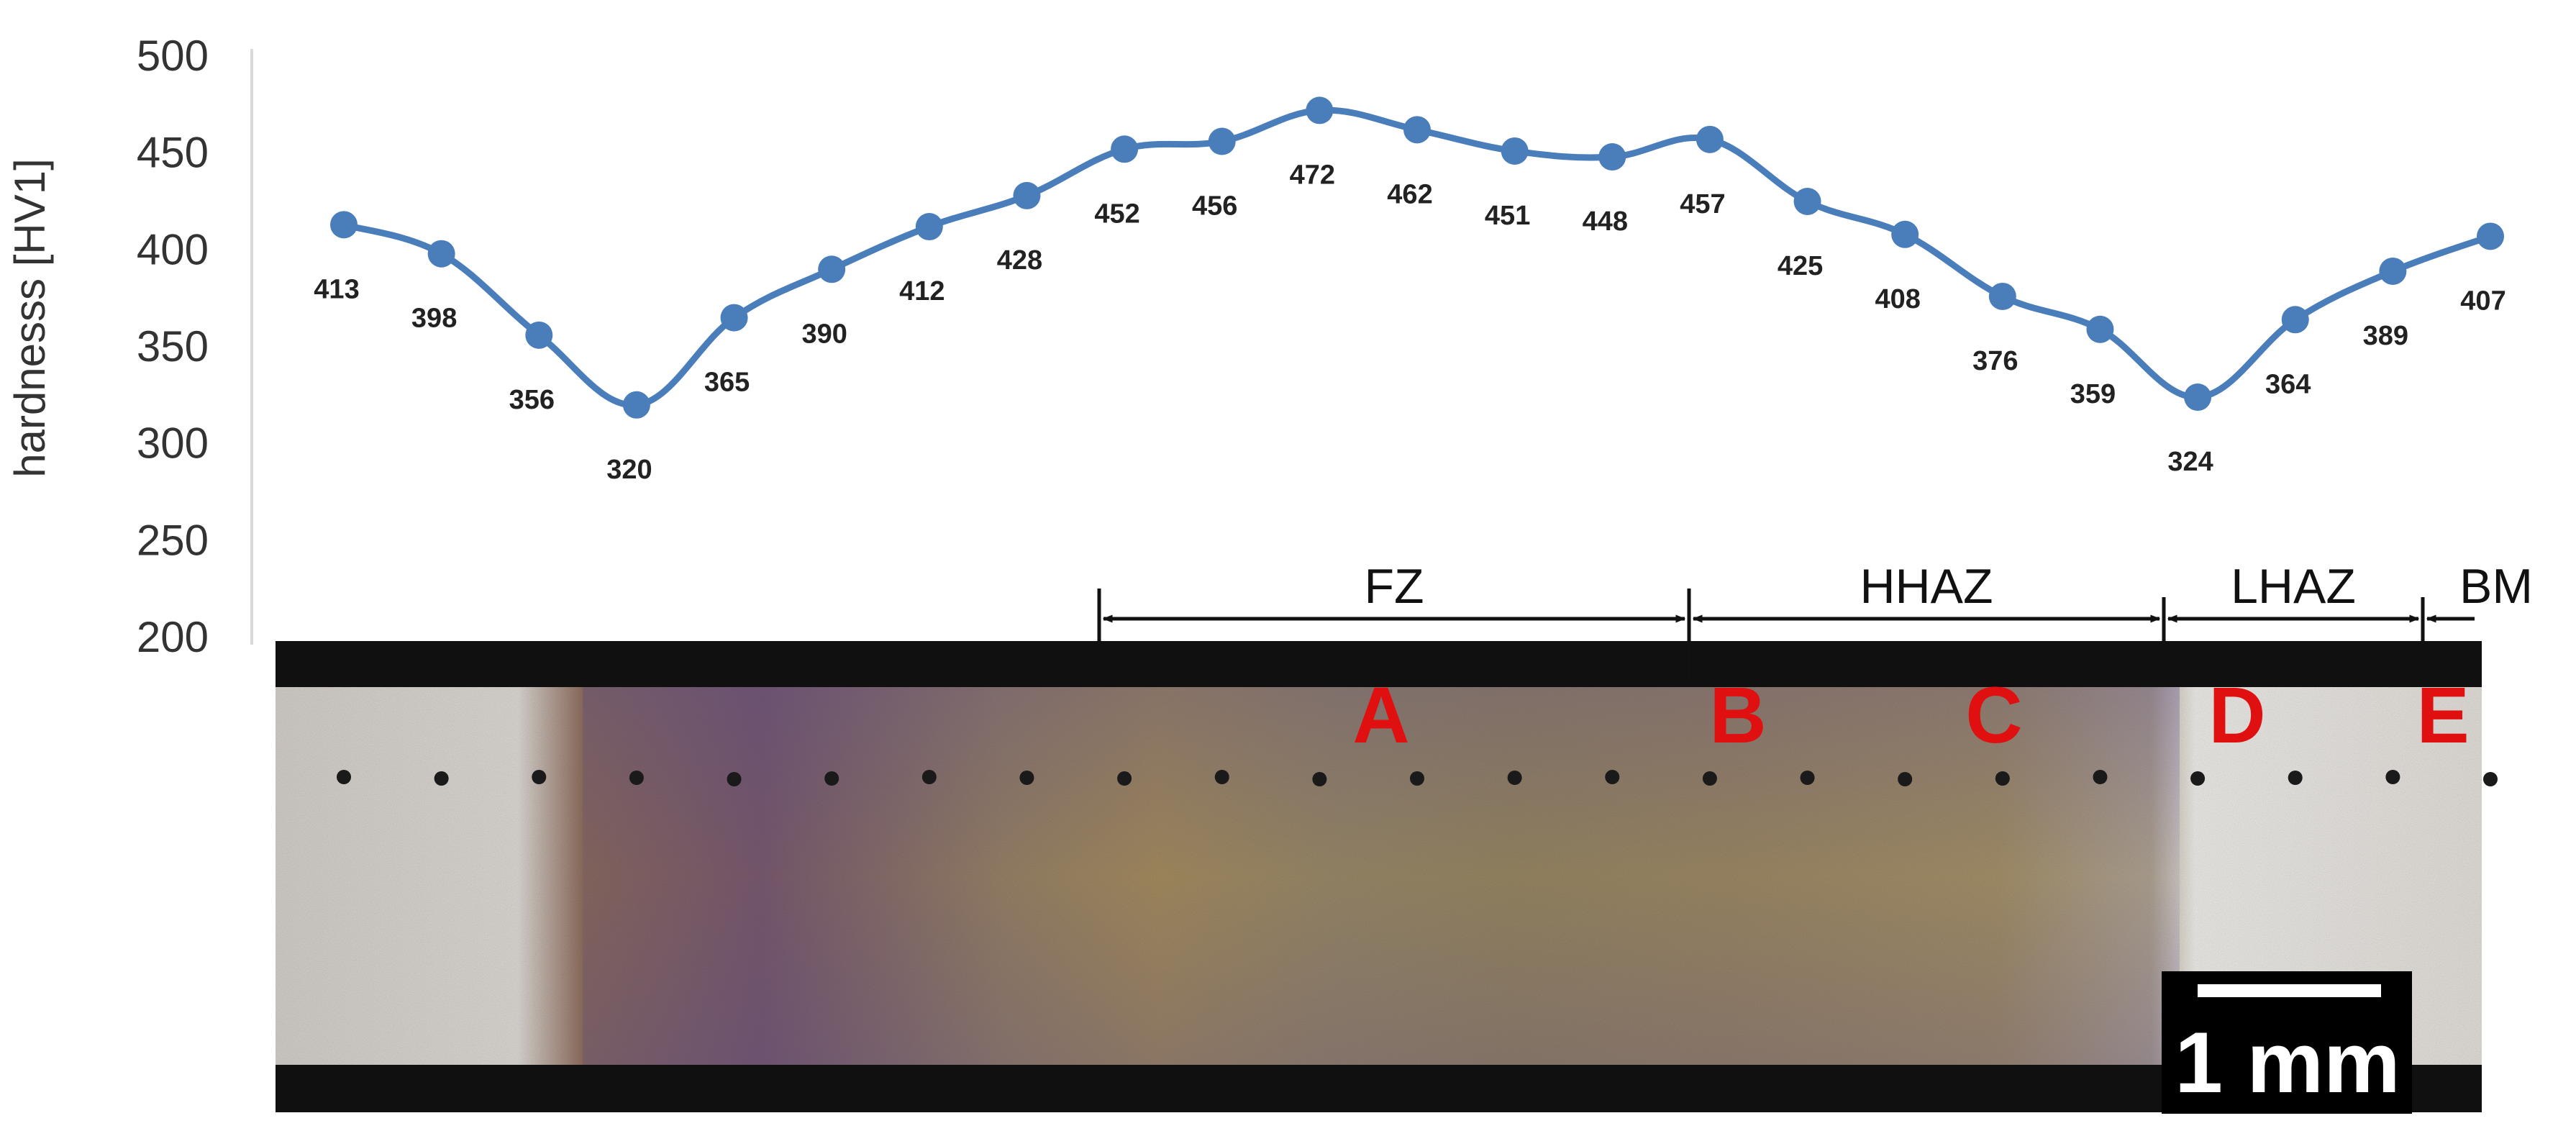  What do you see at coordinates (2385, 336) in the screenshot?
I see `data-label: 389` at bounding box center [2385, 336].